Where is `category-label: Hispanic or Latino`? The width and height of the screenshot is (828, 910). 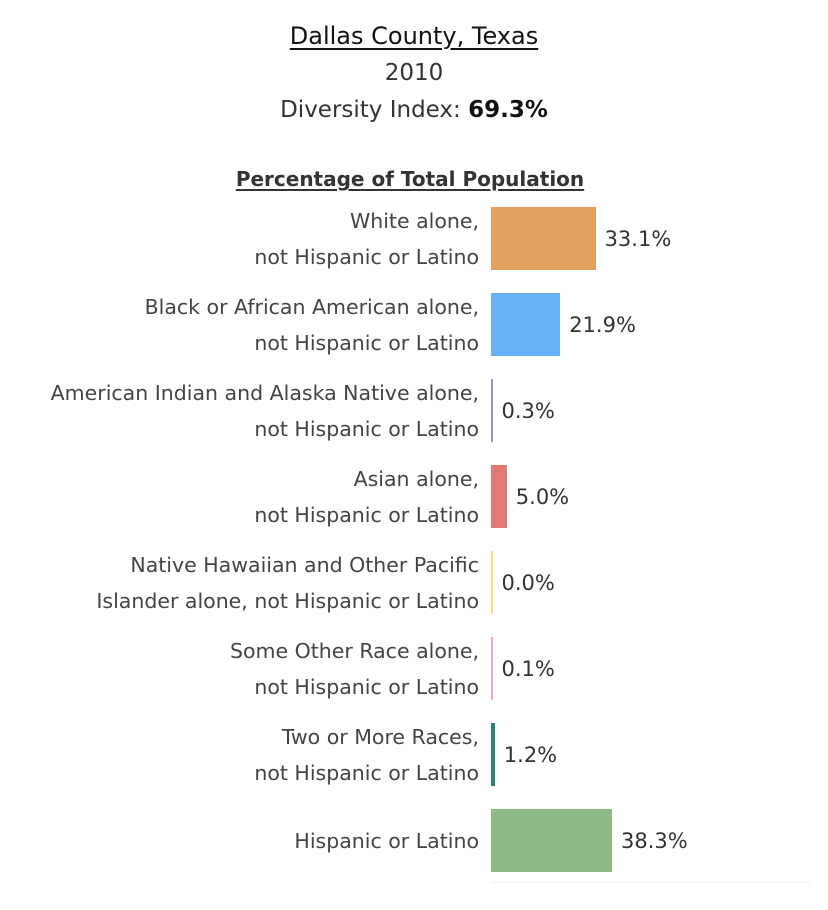
category-label: Hispanic or Latino is located at coordinates (244, 841).